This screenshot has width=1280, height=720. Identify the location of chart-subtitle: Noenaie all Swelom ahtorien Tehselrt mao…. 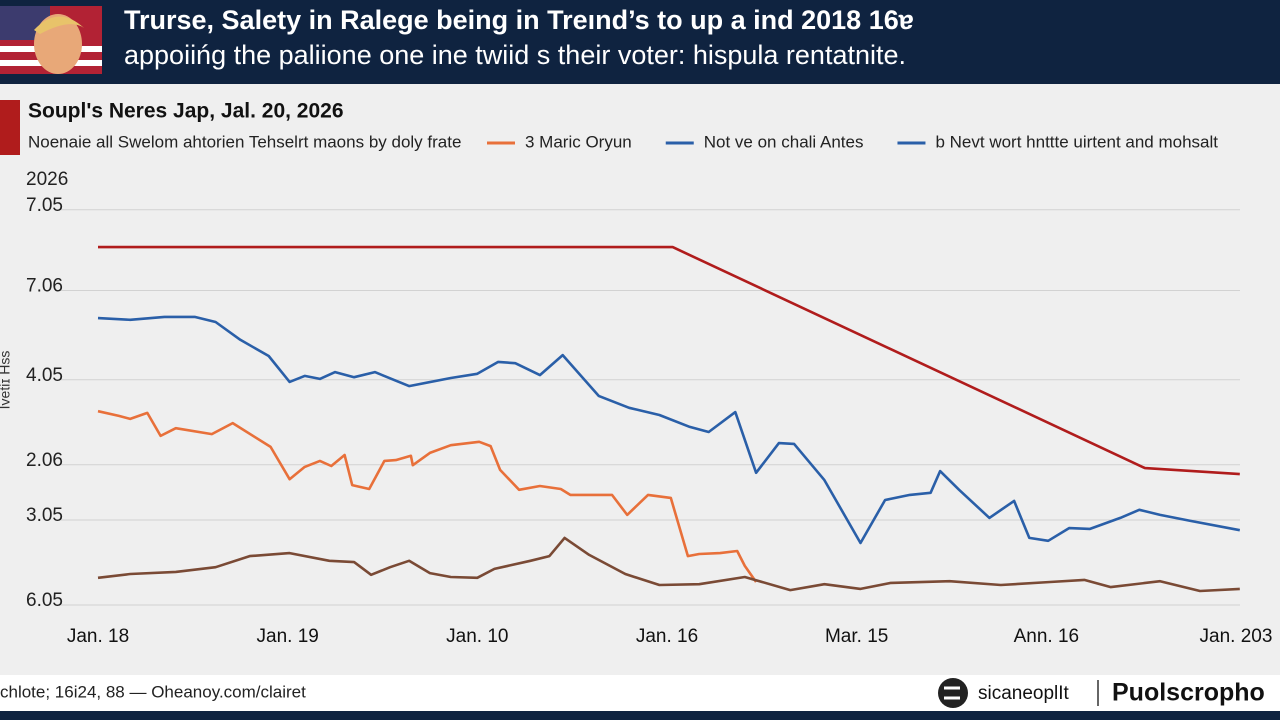
(244, 141).